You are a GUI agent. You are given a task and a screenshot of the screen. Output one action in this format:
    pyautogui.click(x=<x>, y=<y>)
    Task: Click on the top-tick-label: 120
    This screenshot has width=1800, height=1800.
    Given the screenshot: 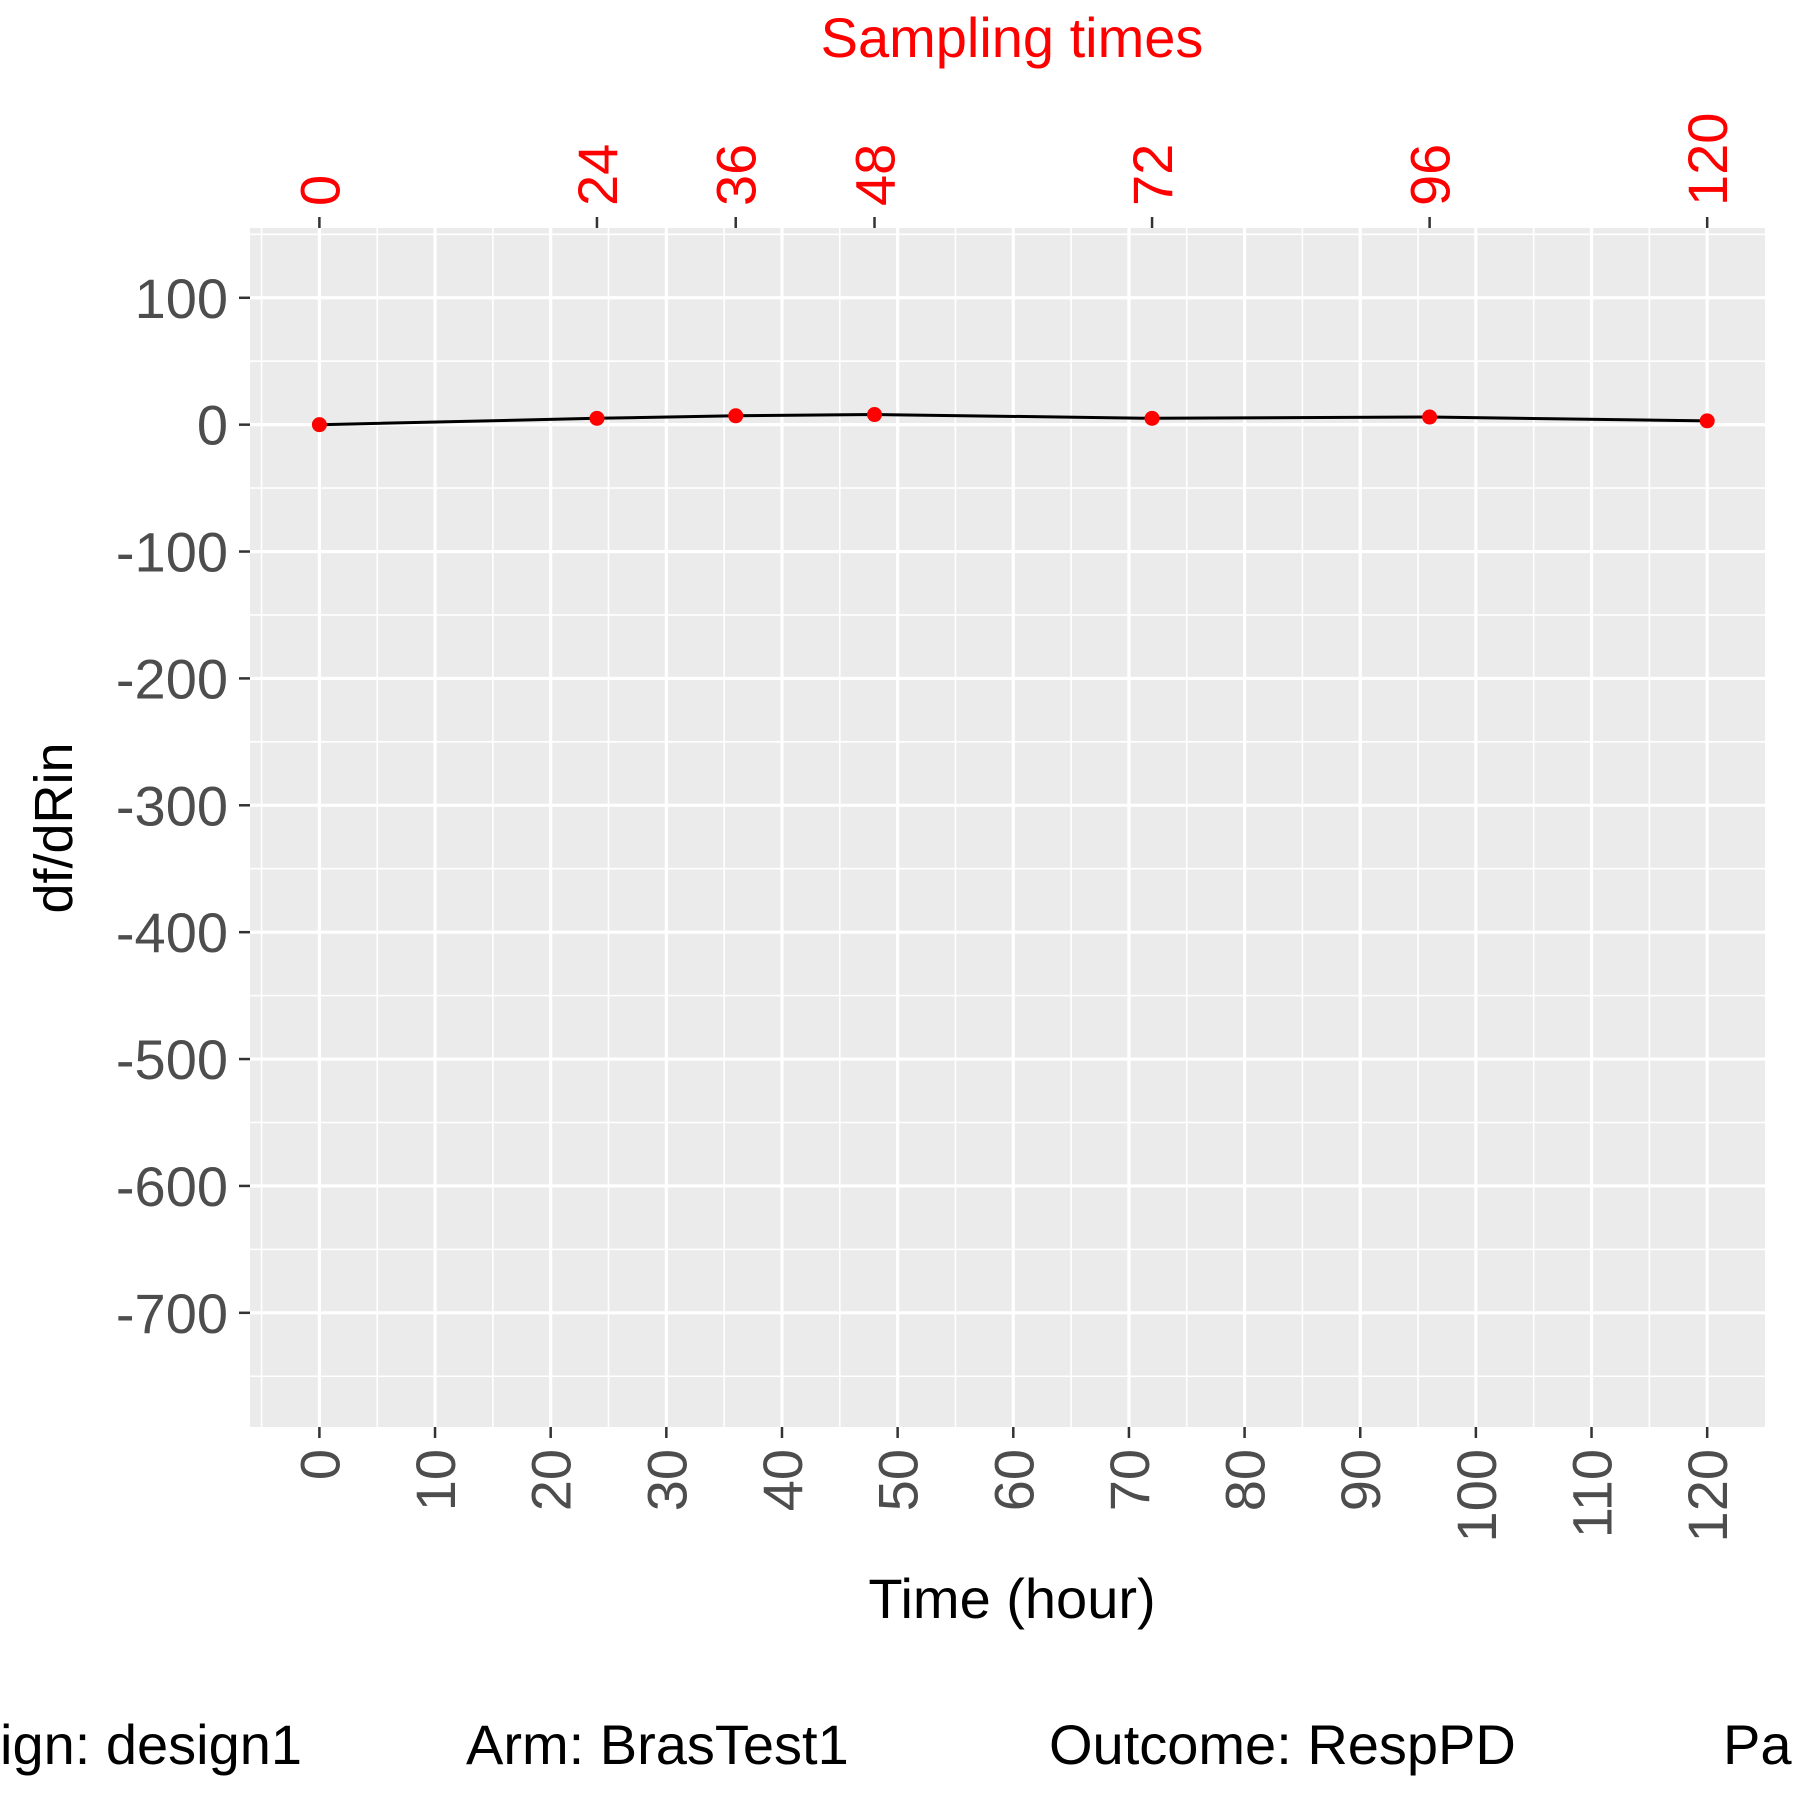 What is the action you would take?
    pyautogui.click(x=1707, y=159)
    